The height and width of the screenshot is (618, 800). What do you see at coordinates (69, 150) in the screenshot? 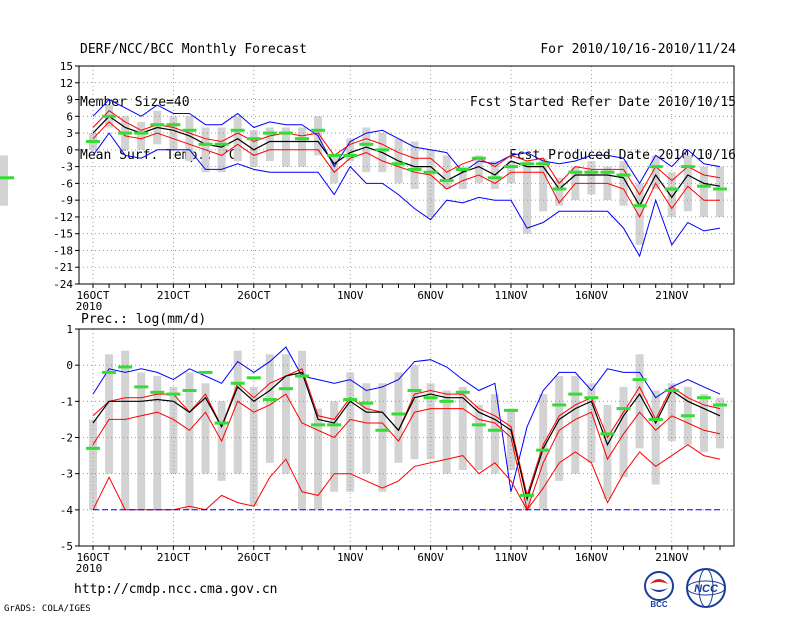
I see `temp-ytick-label: 0` at bounding box center [69, 150].